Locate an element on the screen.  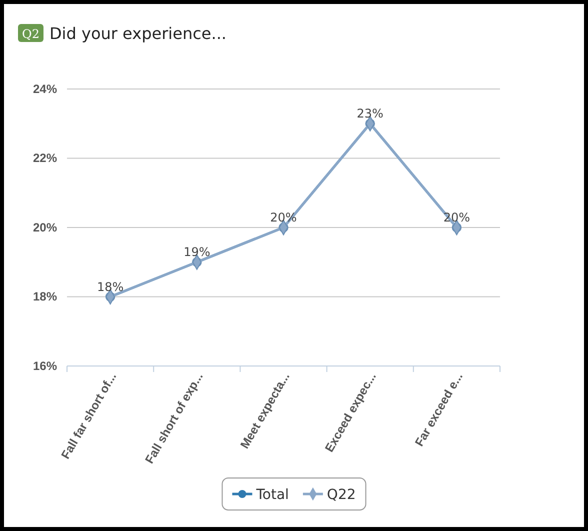
data-label: 18% is located at coordinates (110, 287).